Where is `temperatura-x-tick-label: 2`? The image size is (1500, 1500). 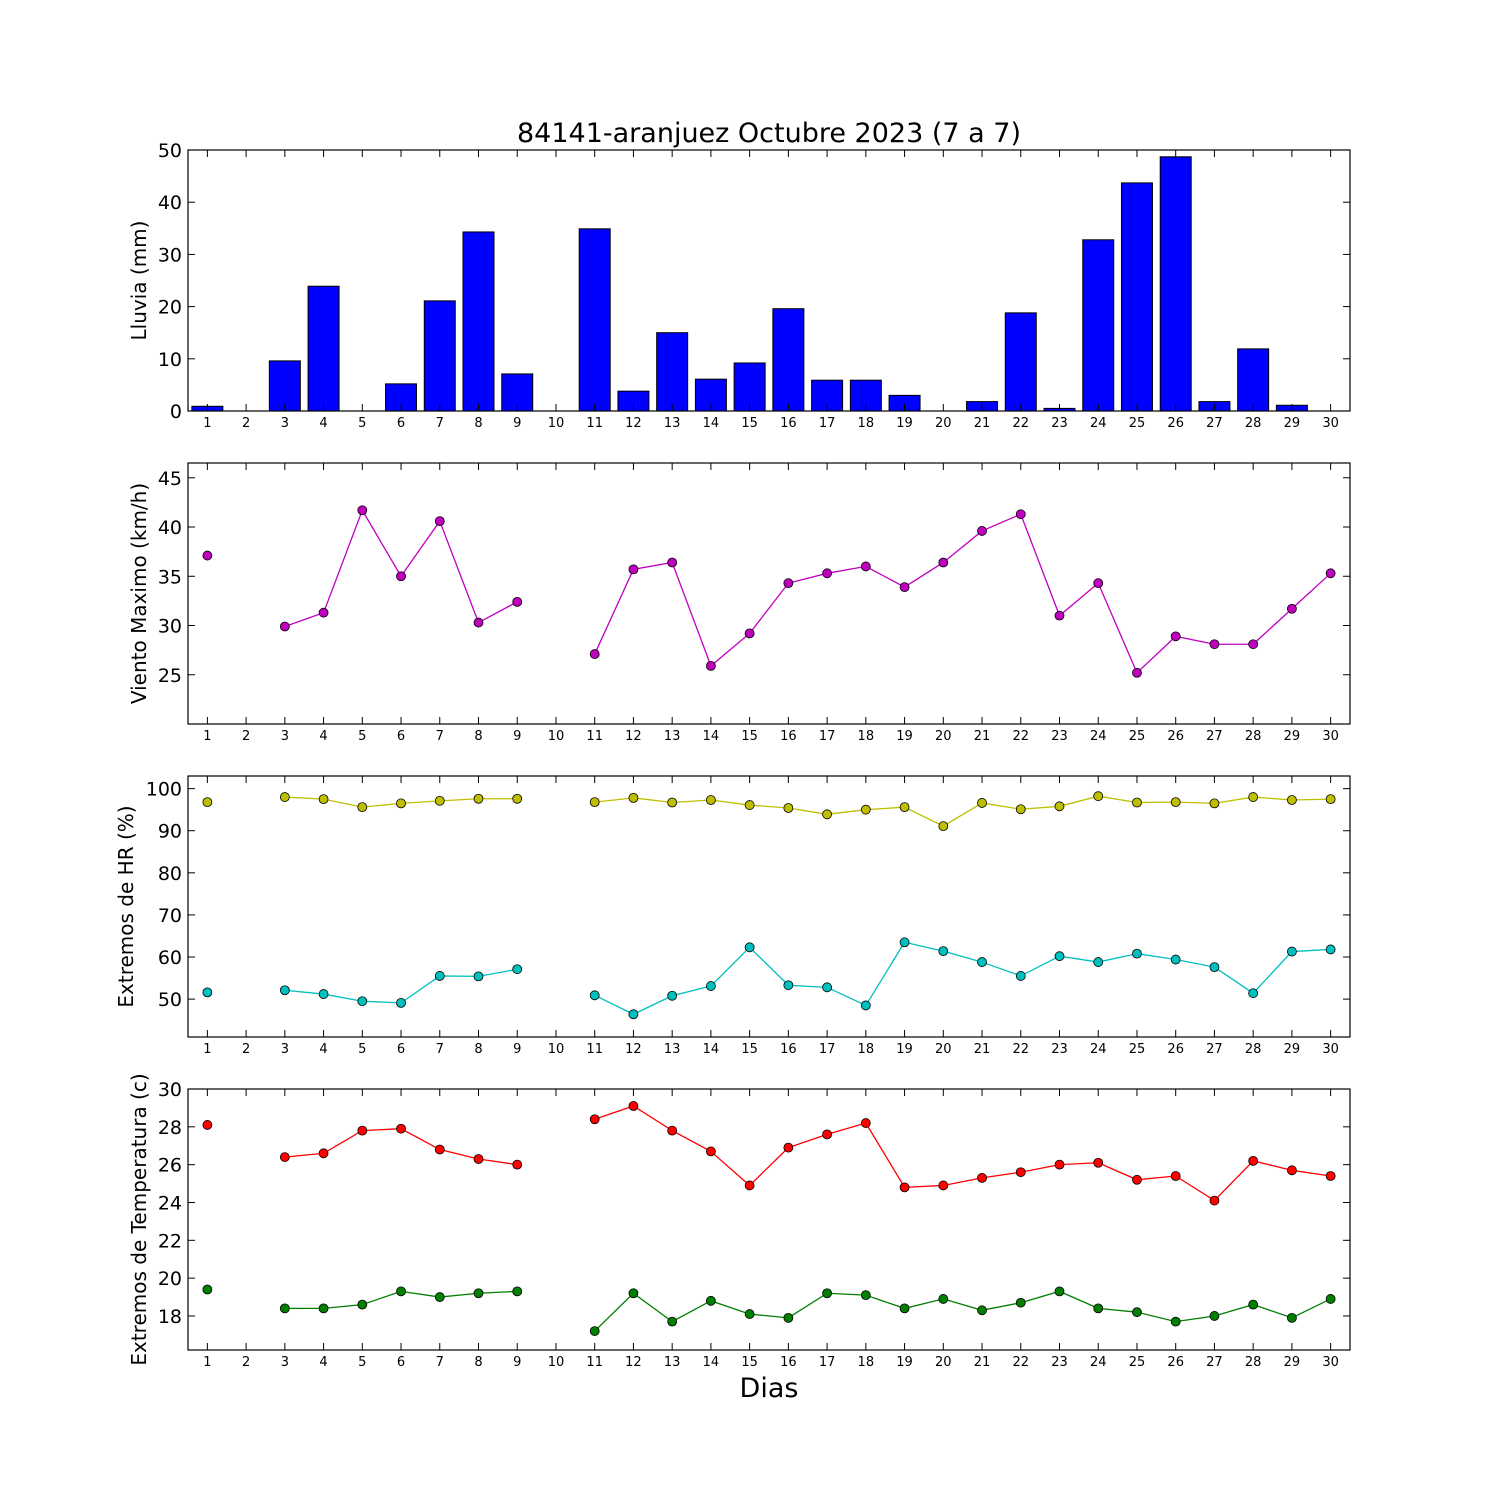
temperatura-x-tick-label: 2 is located at coordinates (246, 1362).